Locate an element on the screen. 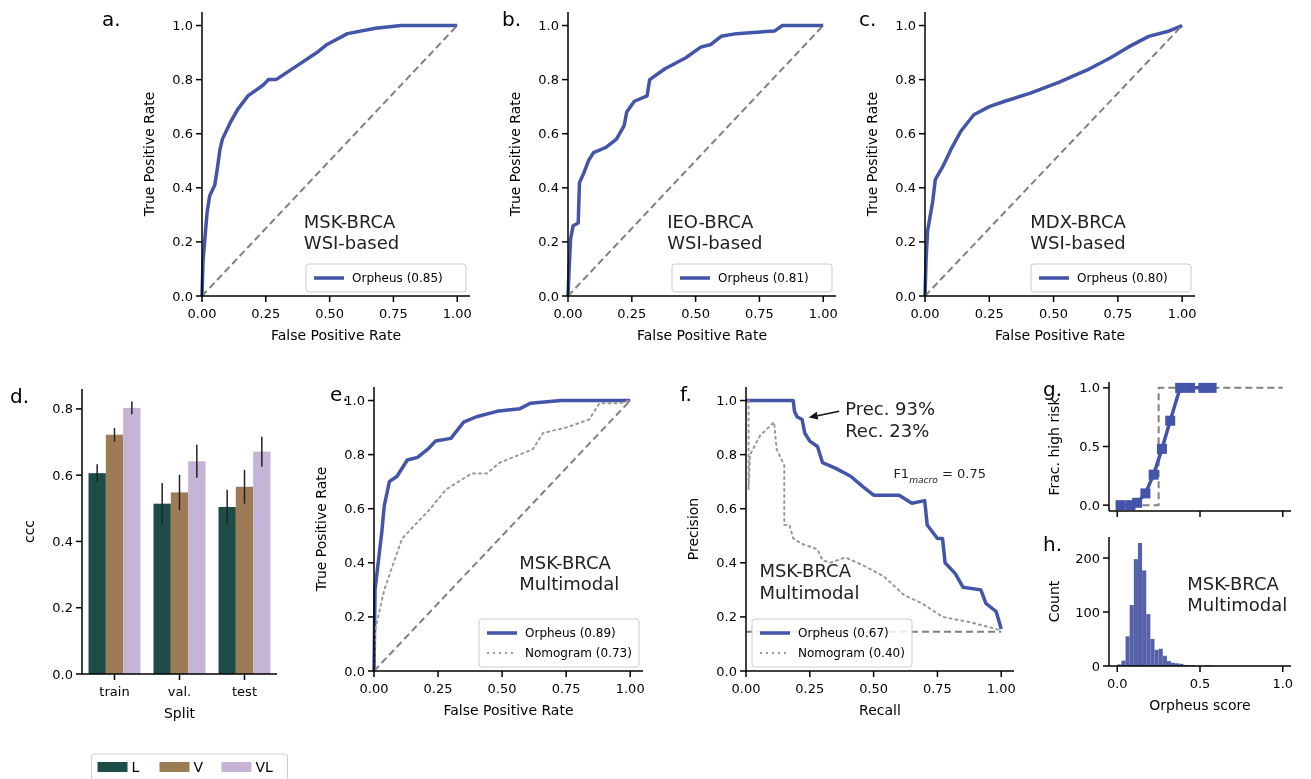  annotation: MSK-BRCA WSI-based is located at coordinates (351, 232).